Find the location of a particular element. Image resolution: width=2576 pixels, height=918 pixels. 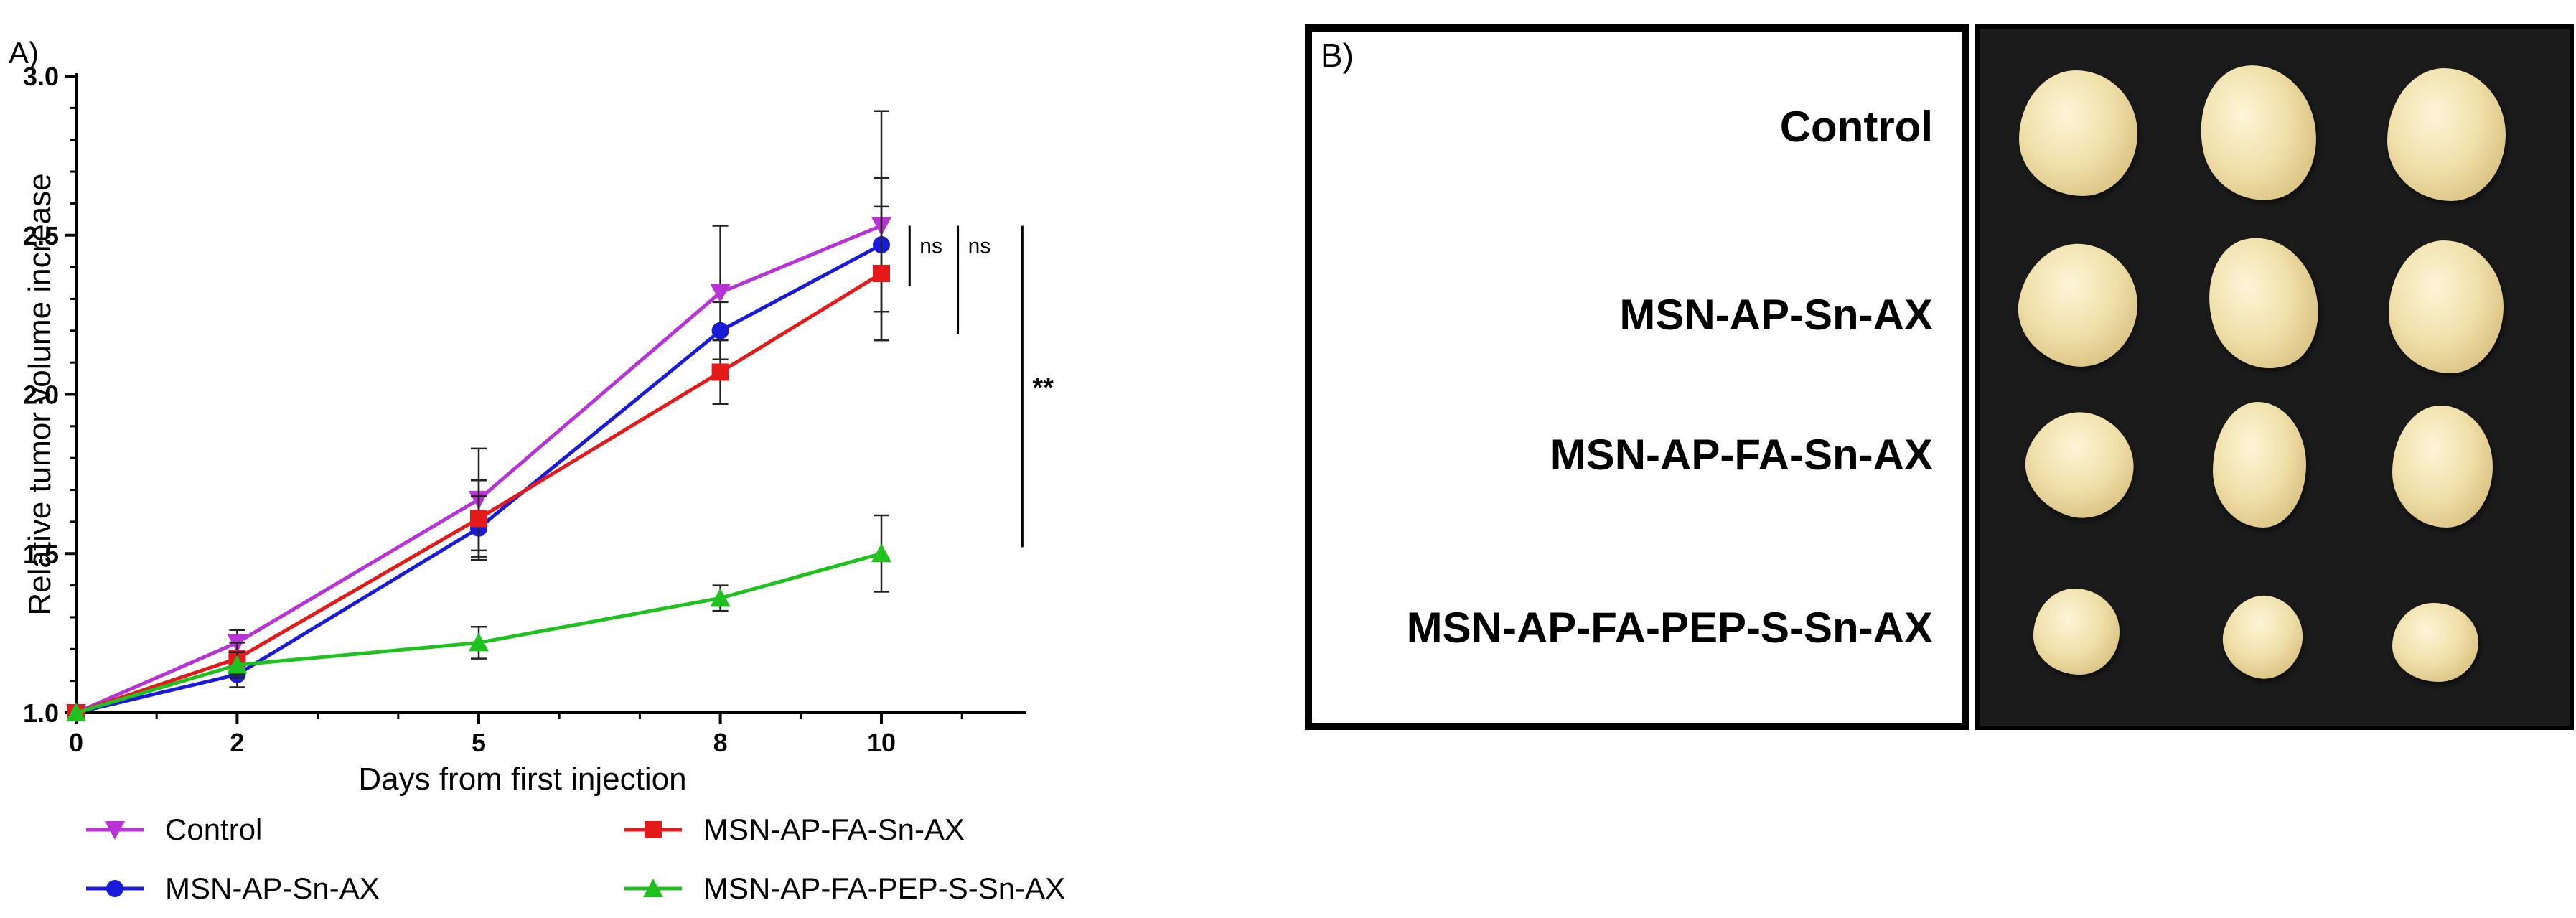

legend-label-msn-ap-sn-ax: MSN-AP-Sn-AX is located at coordinates (273, 888).